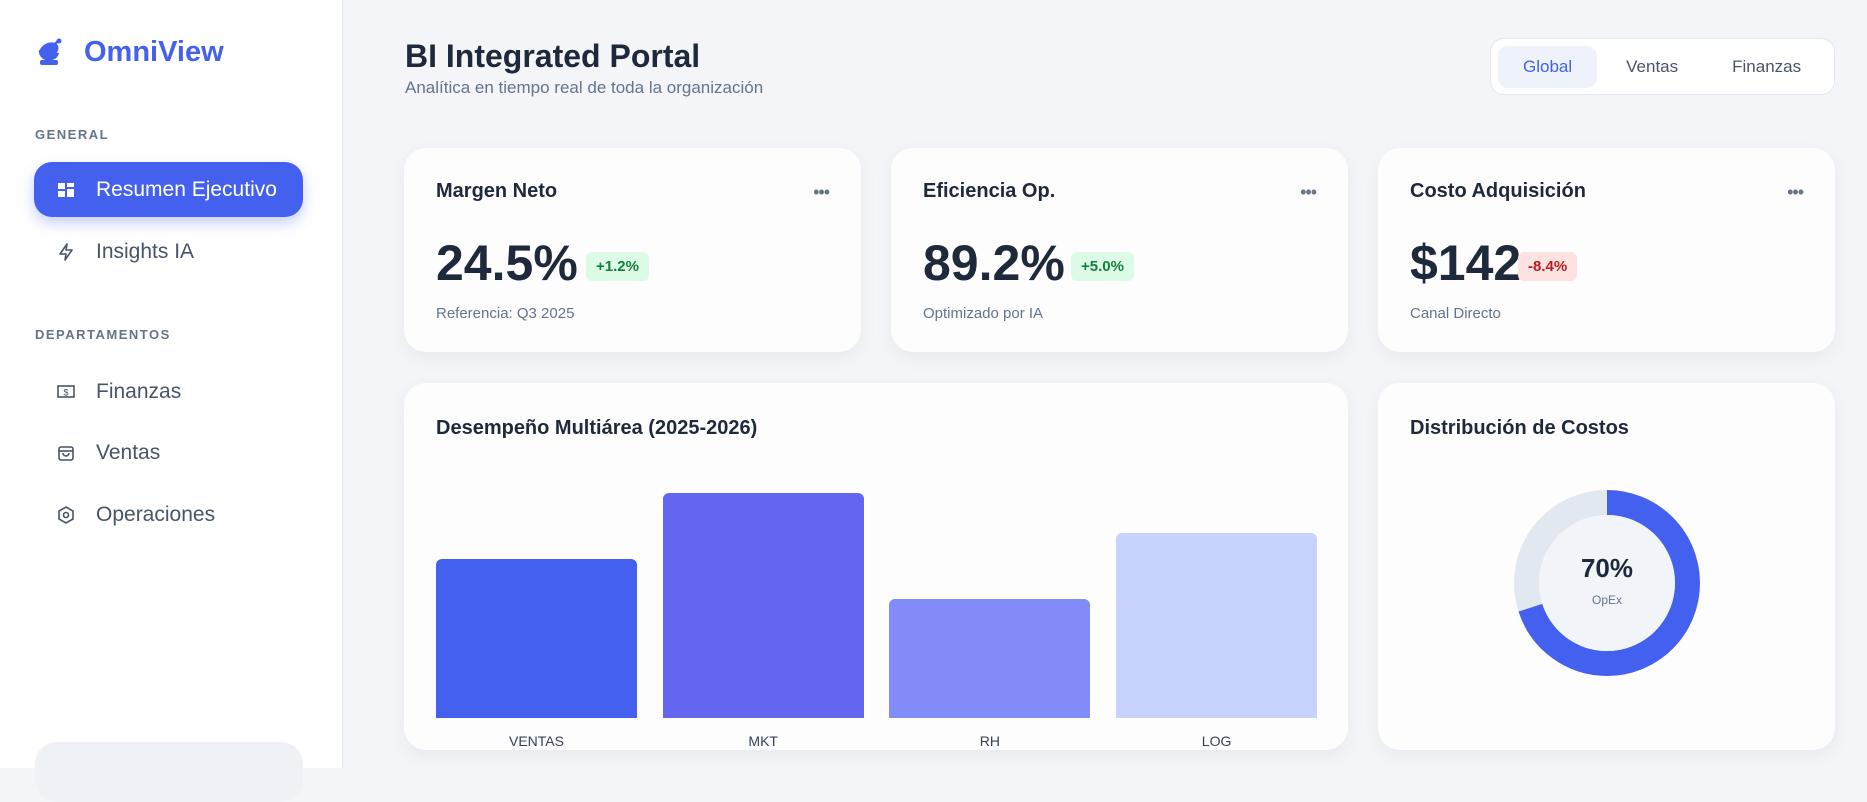 The image size is (1867, 802). Describe the element at coordinates (50, 51) in the screenshot. I see `satellite-dish-icon` at that location.